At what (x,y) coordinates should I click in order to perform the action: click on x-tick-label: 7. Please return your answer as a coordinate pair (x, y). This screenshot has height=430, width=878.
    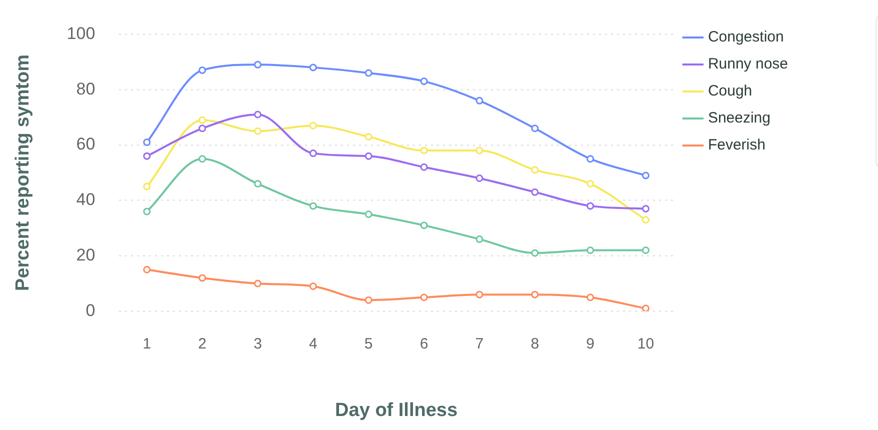
    Looking at the image, I should click on (479, 343).